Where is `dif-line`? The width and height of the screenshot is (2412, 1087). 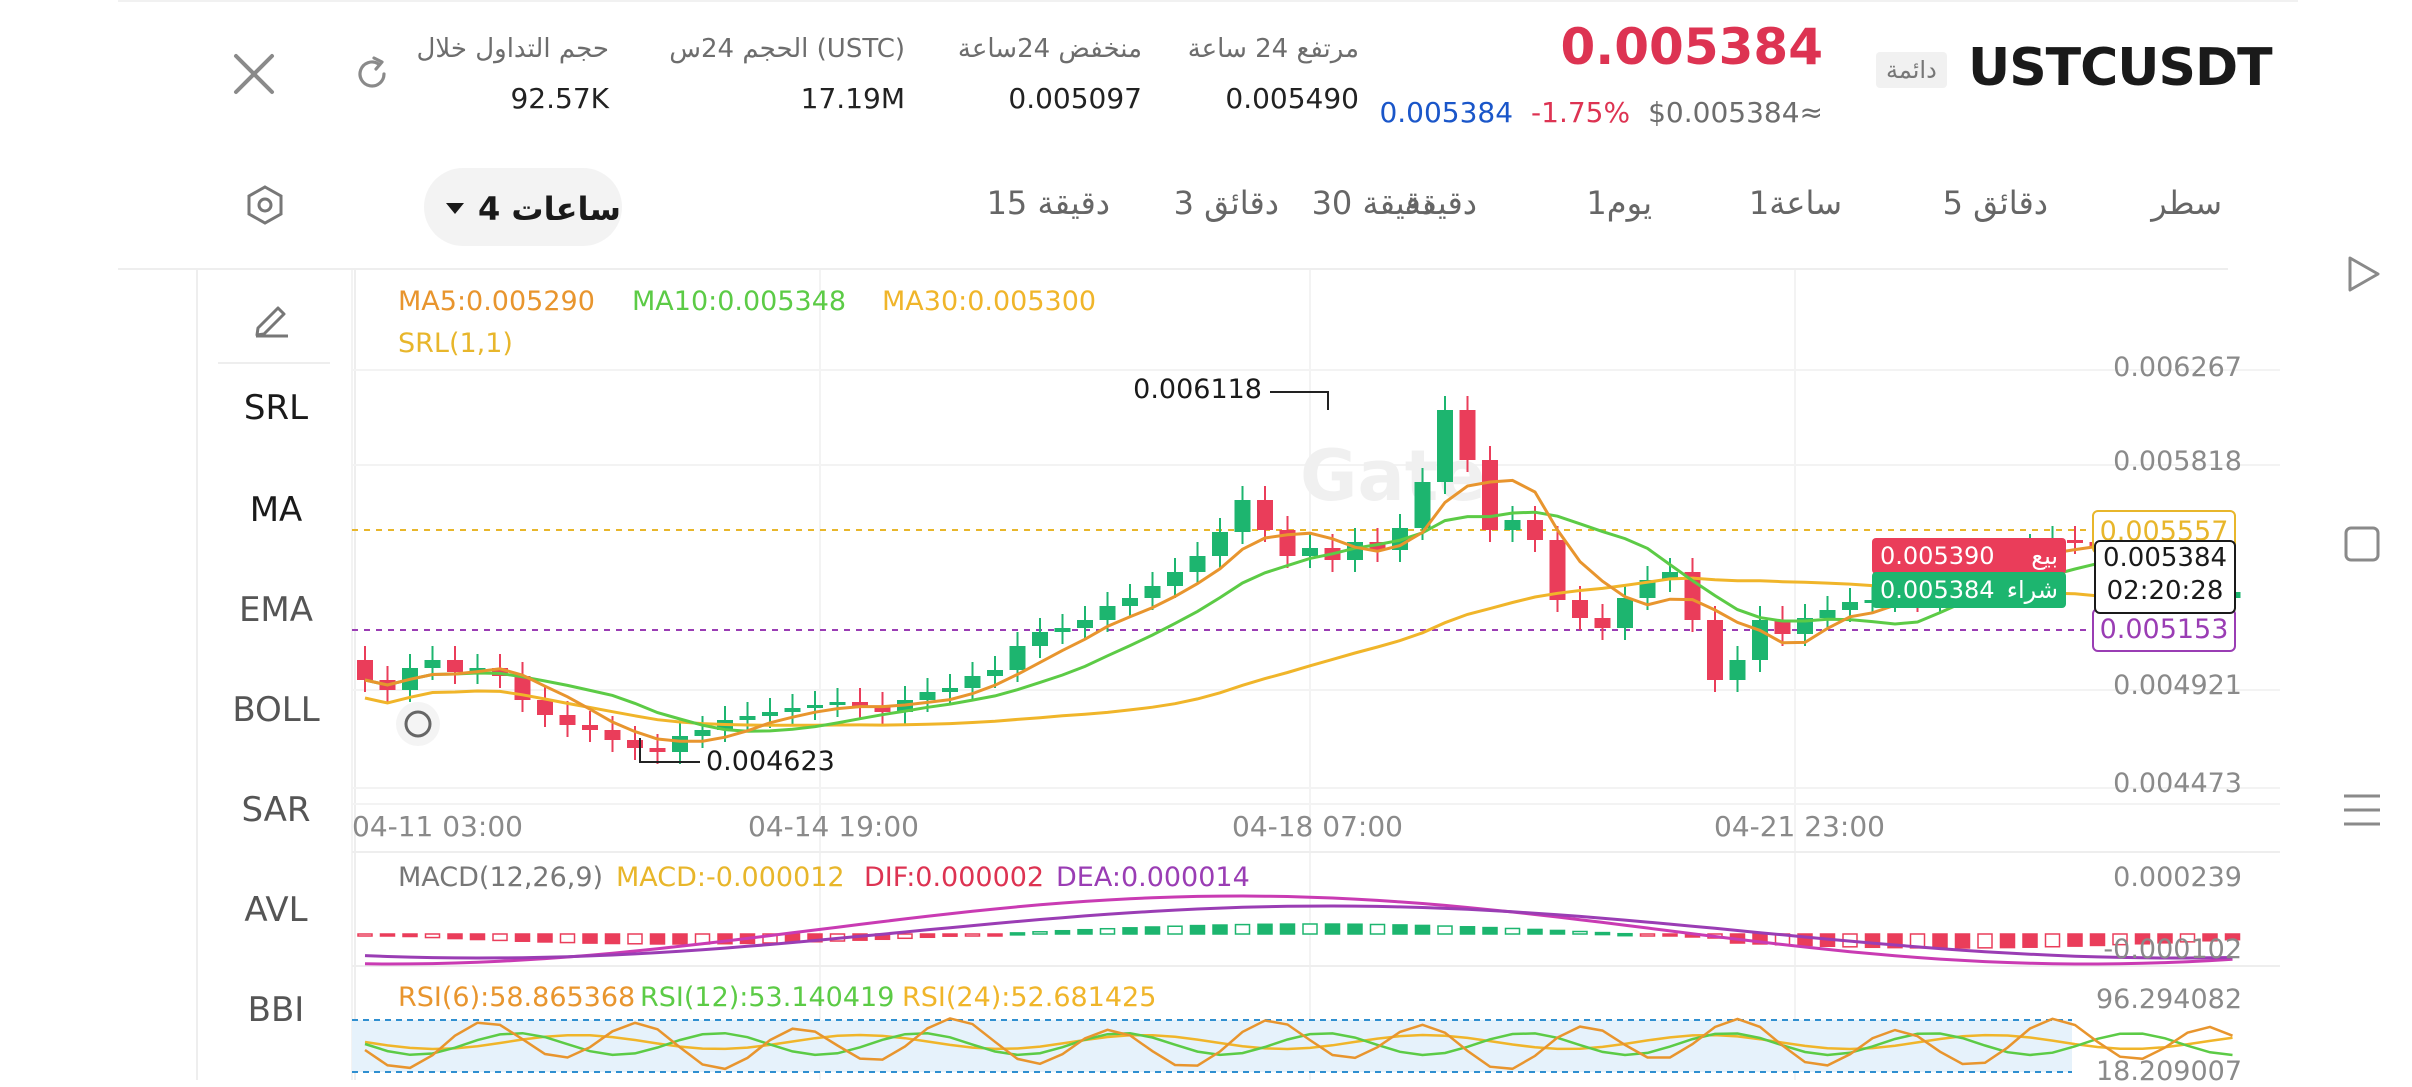
dif-line is located at coordinates (1298, 930).